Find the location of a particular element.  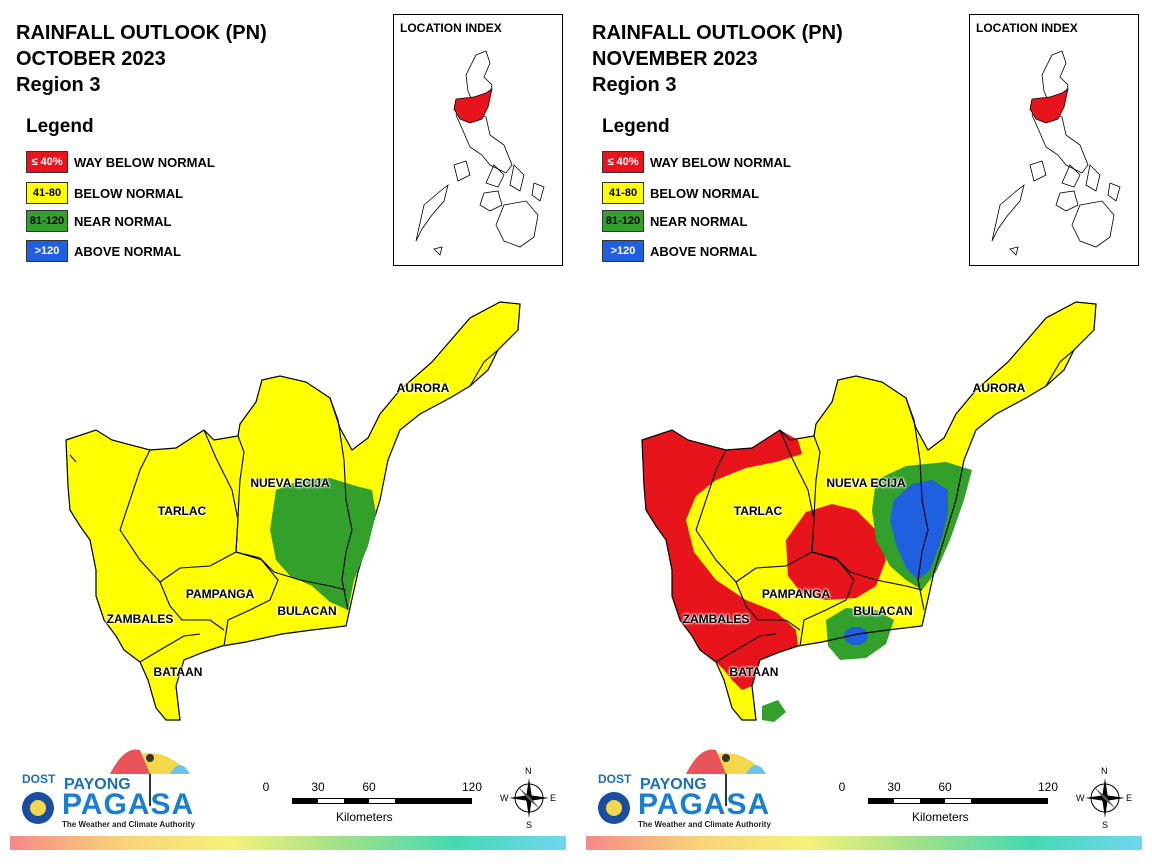

blue-zone-bulacan is located at coordinates (856, 636).